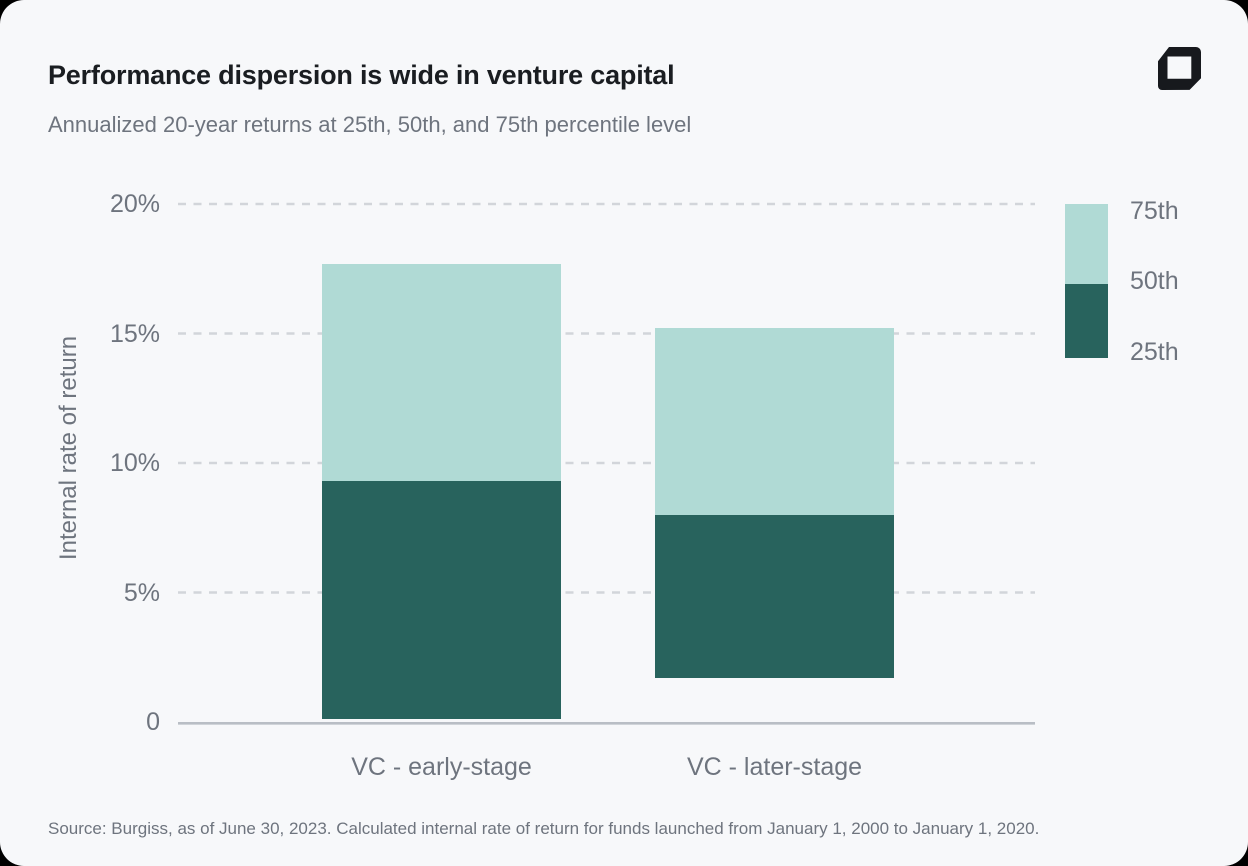 The width and height of the screenshot is (1248, 866). Describe the element at coordinates (441, 767) in the screenshot. I see `x-category-label-early: VC - early-stage` at that location.